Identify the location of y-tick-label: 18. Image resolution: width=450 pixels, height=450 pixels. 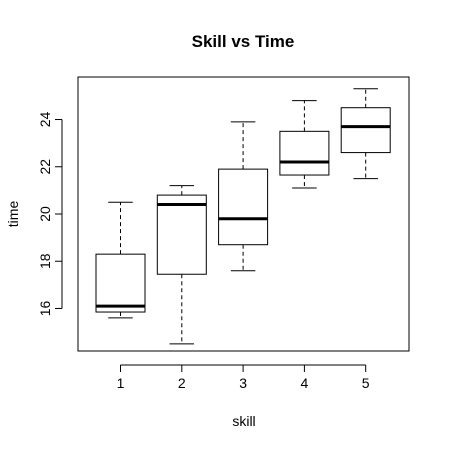
(45, 261).